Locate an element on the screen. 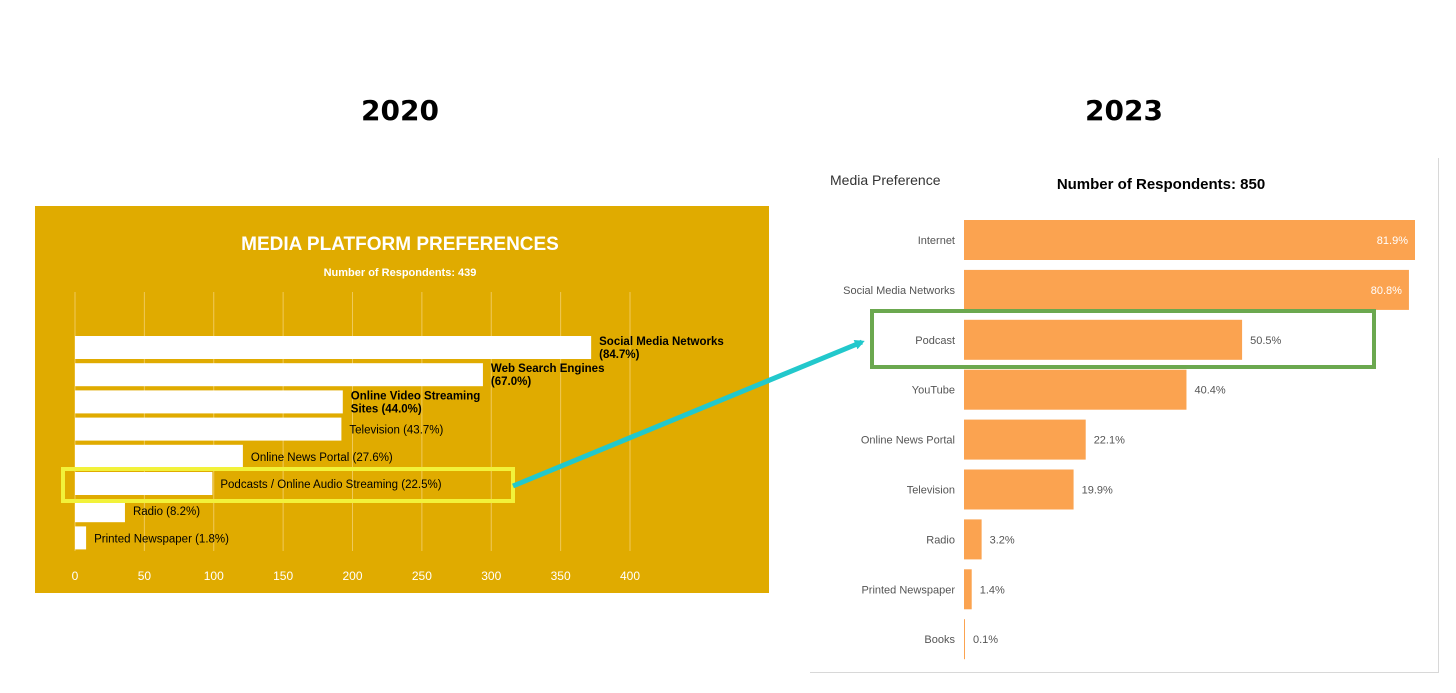  x-tick-label-2020: 50 is located at coordinates (145, 576).